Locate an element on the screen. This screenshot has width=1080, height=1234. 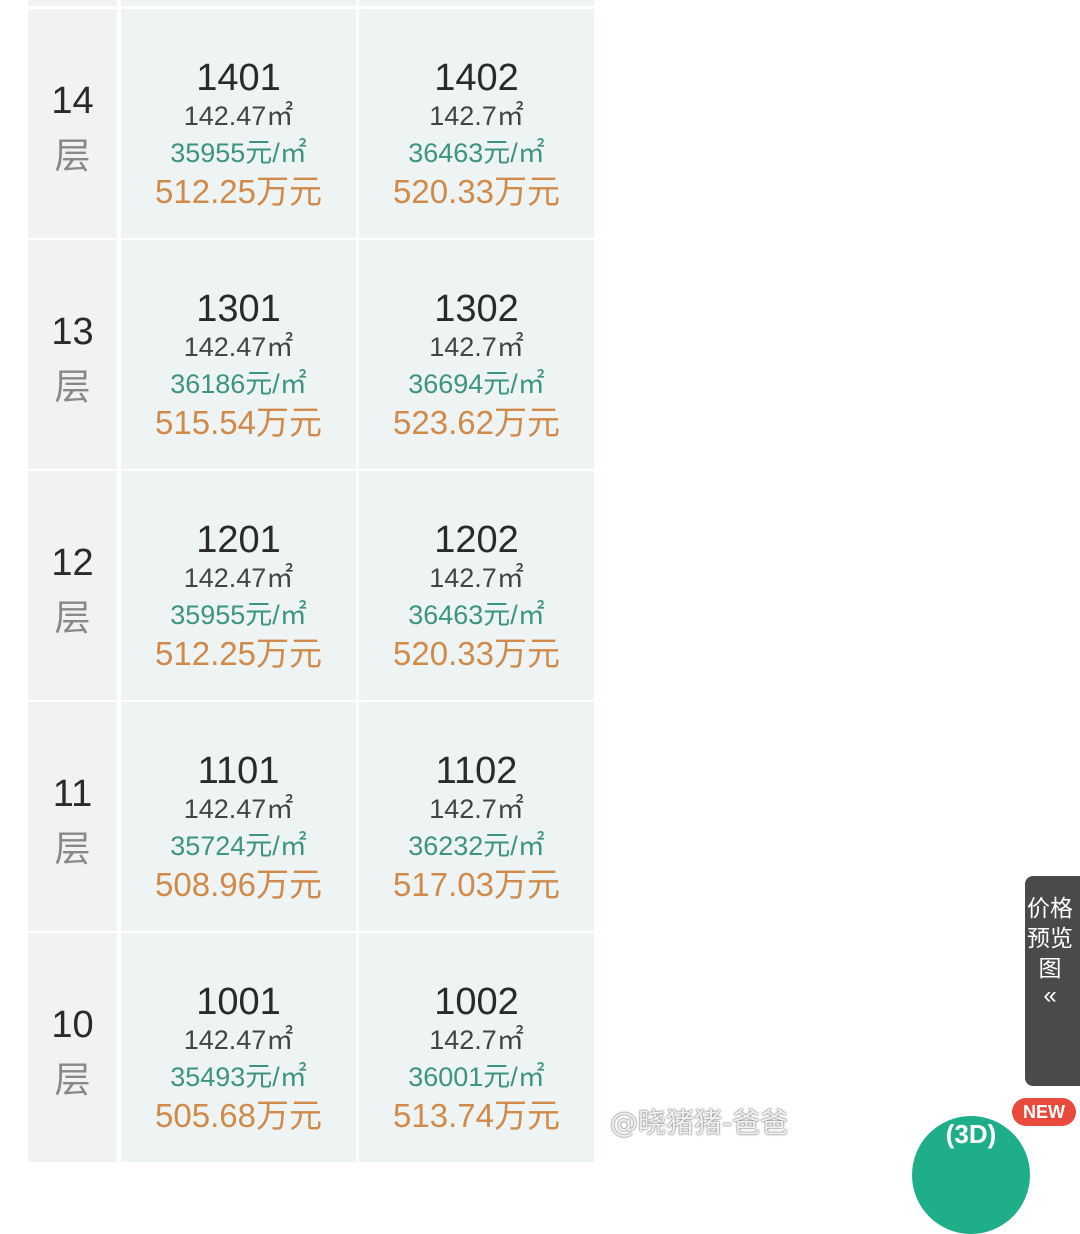
unit-price-per-sqm: 36232元/㎡ is located at coordinates (476, 846).